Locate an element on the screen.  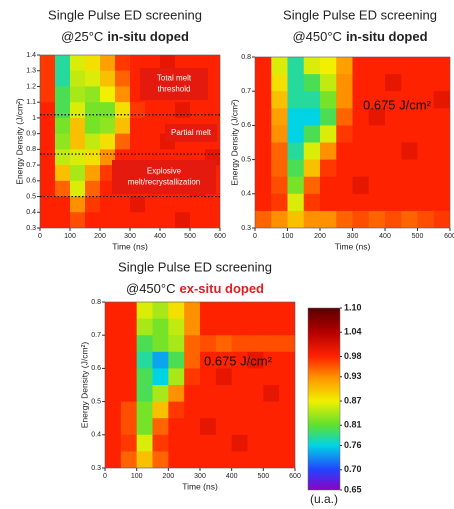
y-tick-label: 1.2 is located at coordinates (31, 86).